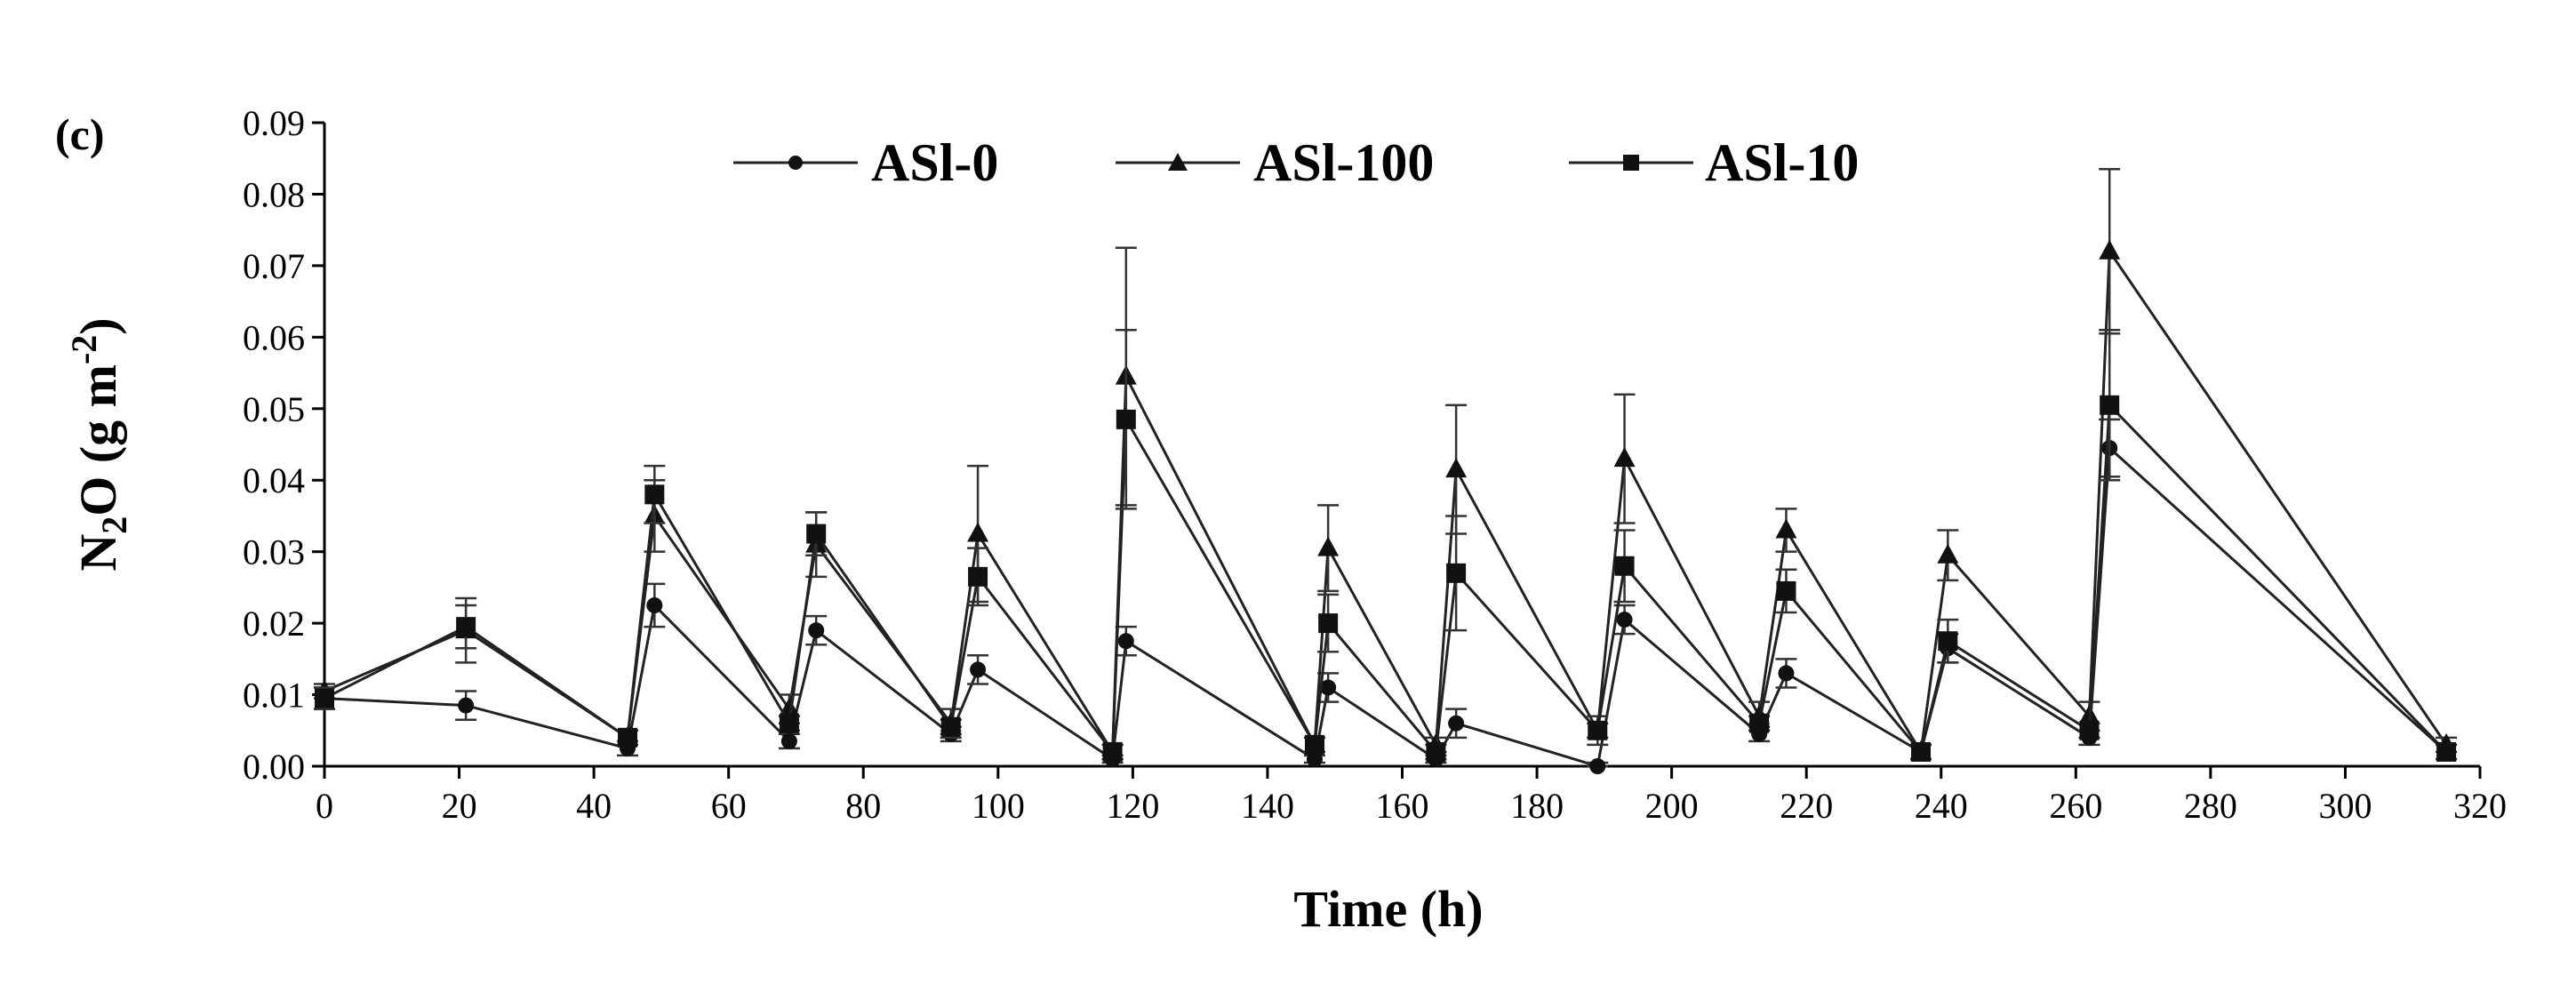 This screenshot has width=2576, height=984. I want to click on legend-item-asl-100: ASl-100, so click(1275, 162).